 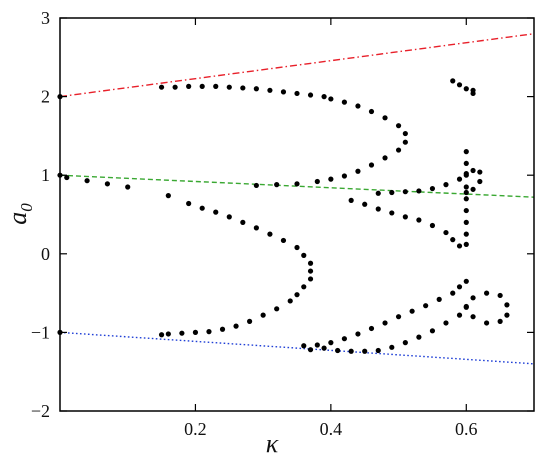 I want to click on x-tick-label: 0.4, so click(x=331, y=429).